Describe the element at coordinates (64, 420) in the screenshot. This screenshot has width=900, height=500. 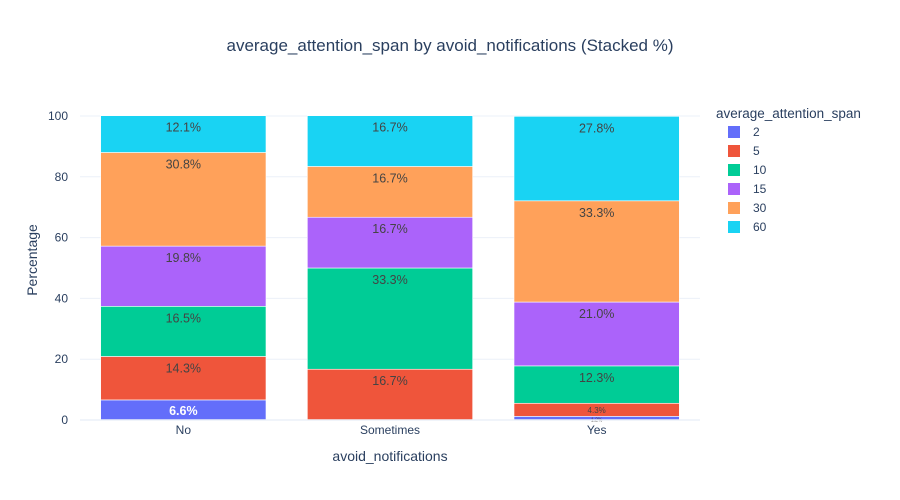
I see `y-tick-label: 0` at that location.